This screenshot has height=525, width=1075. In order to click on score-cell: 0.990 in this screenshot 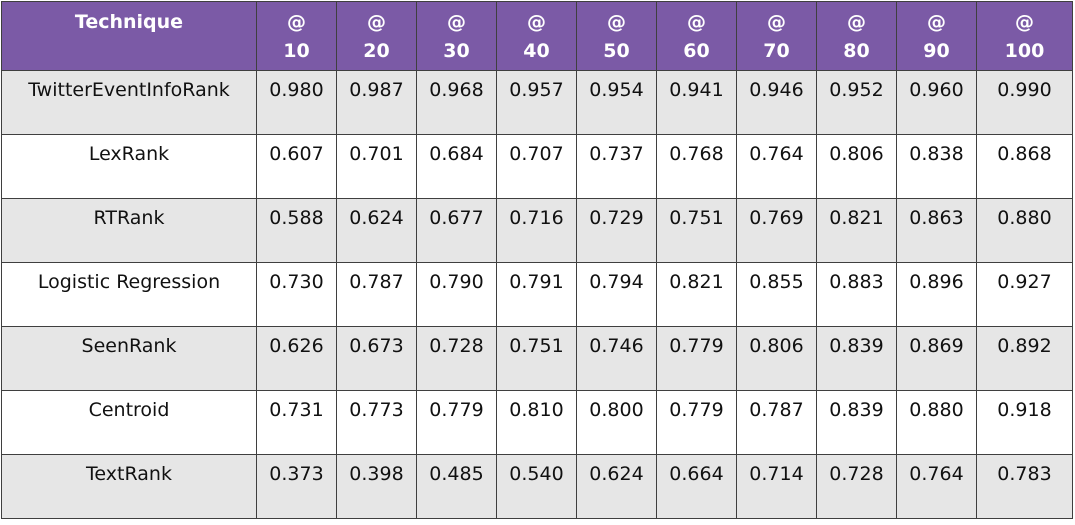, I will do `click(1024, 102)`.